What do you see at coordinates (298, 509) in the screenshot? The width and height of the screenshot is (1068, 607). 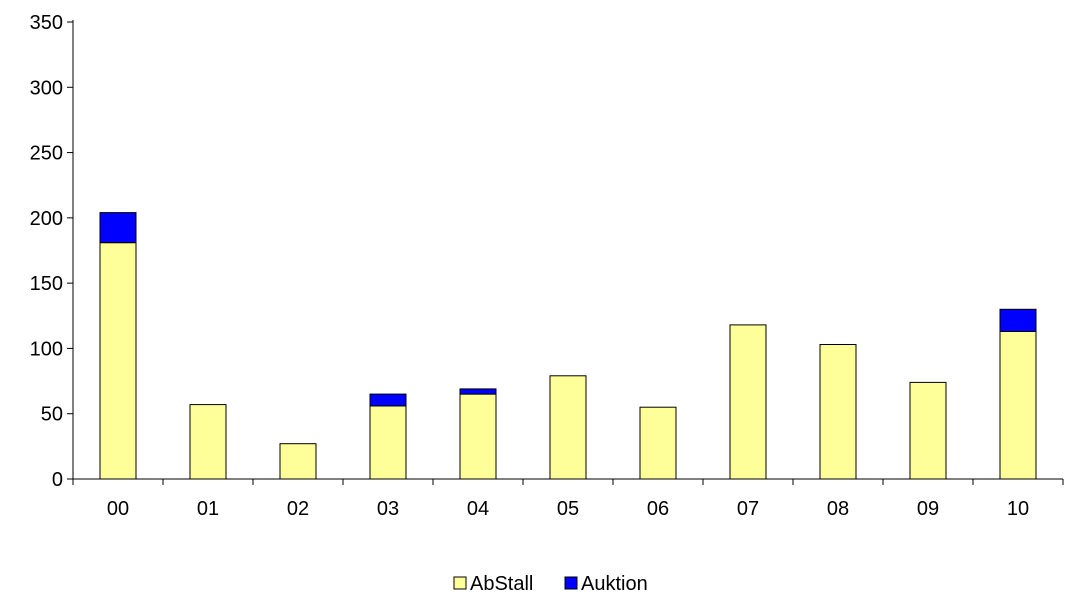 I see `x-tick-label: 02` at bounding box center [298, 509].